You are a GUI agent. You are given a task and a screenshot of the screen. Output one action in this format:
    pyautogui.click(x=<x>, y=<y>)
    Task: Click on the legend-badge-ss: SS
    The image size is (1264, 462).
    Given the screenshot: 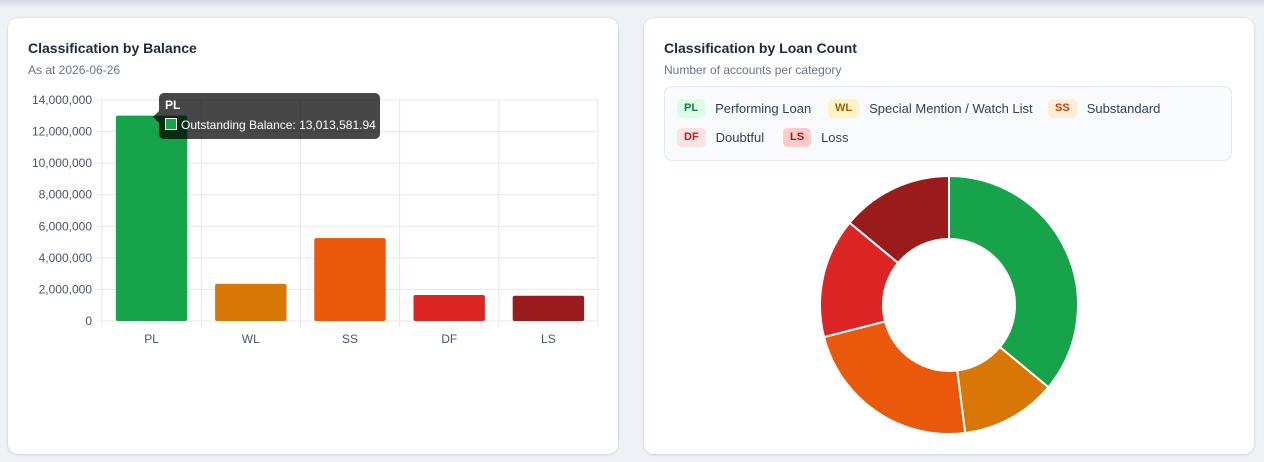 What is the action you would take?
    pyautogui.click(x=1062, y=108)
    